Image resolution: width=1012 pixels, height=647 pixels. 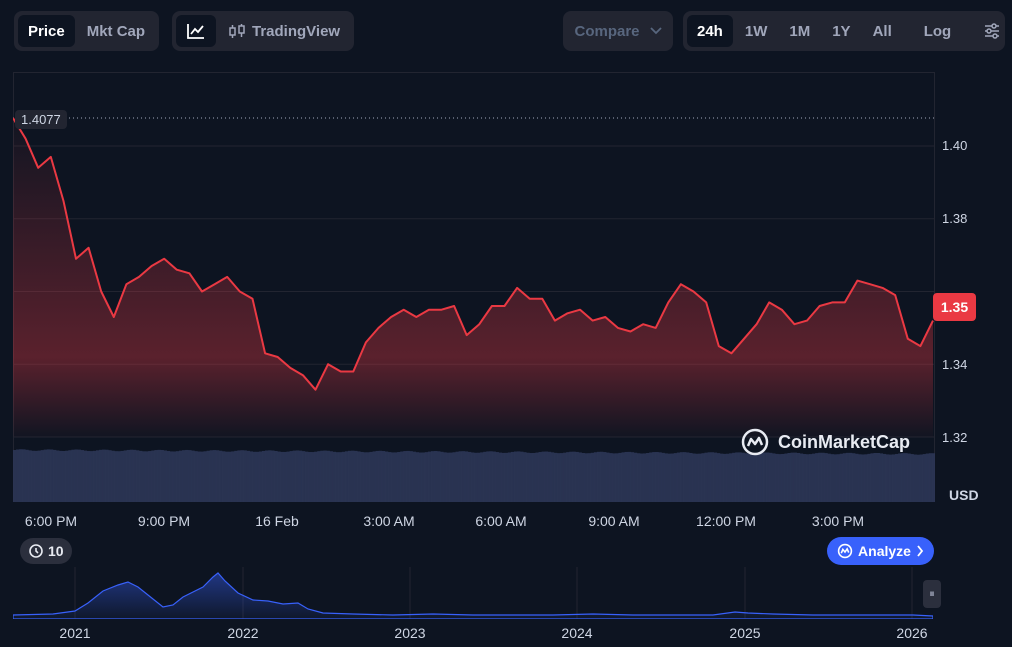 What do you see at coordinates (880, 551) in the screenshot?
I see `analyze-button: Analyze` at bounding box center [880, 551].